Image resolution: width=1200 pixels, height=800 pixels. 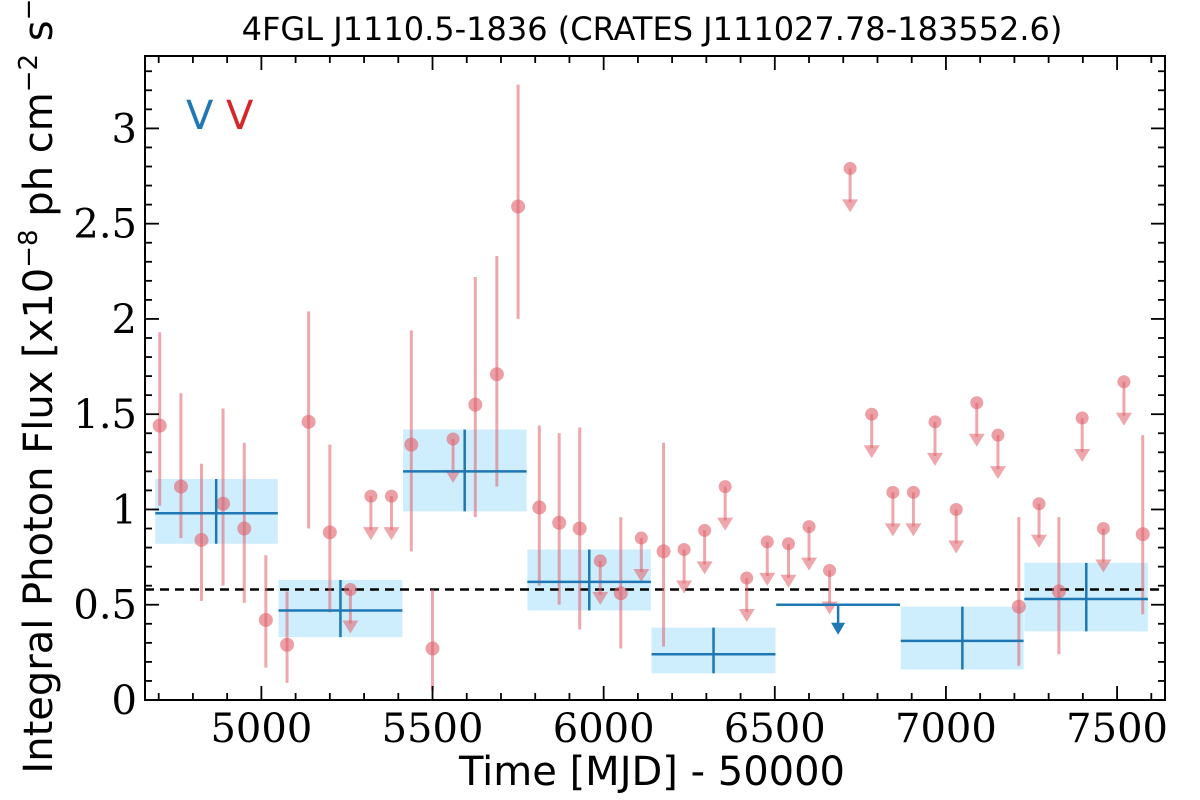 What do you see at coordinates (261, 729) in the screenshot?
I see `x-tick-label: 5000` at bounding box center [261, 729].